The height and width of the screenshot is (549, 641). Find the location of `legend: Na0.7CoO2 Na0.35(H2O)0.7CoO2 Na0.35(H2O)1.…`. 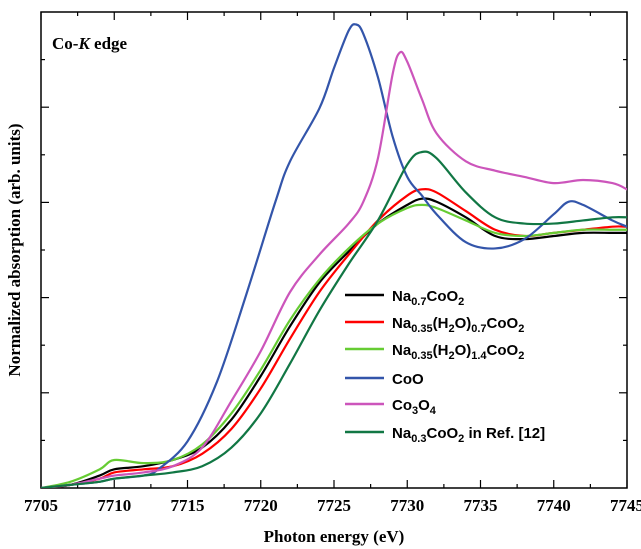

legend: Na0.7CoO2 Na0.35(H2O)0.7CoO2 Na0.35(H2O)1.… is located at coordinates (445, 366).